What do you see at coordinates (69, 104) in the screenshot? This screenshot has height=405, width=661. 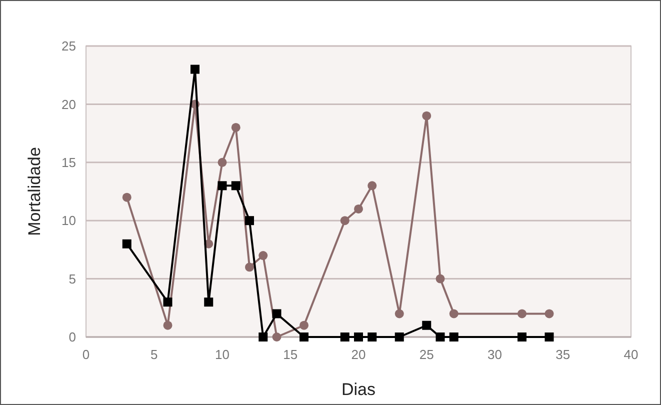 I see `y-tick-label: 20` at bounding box center [69, 104].